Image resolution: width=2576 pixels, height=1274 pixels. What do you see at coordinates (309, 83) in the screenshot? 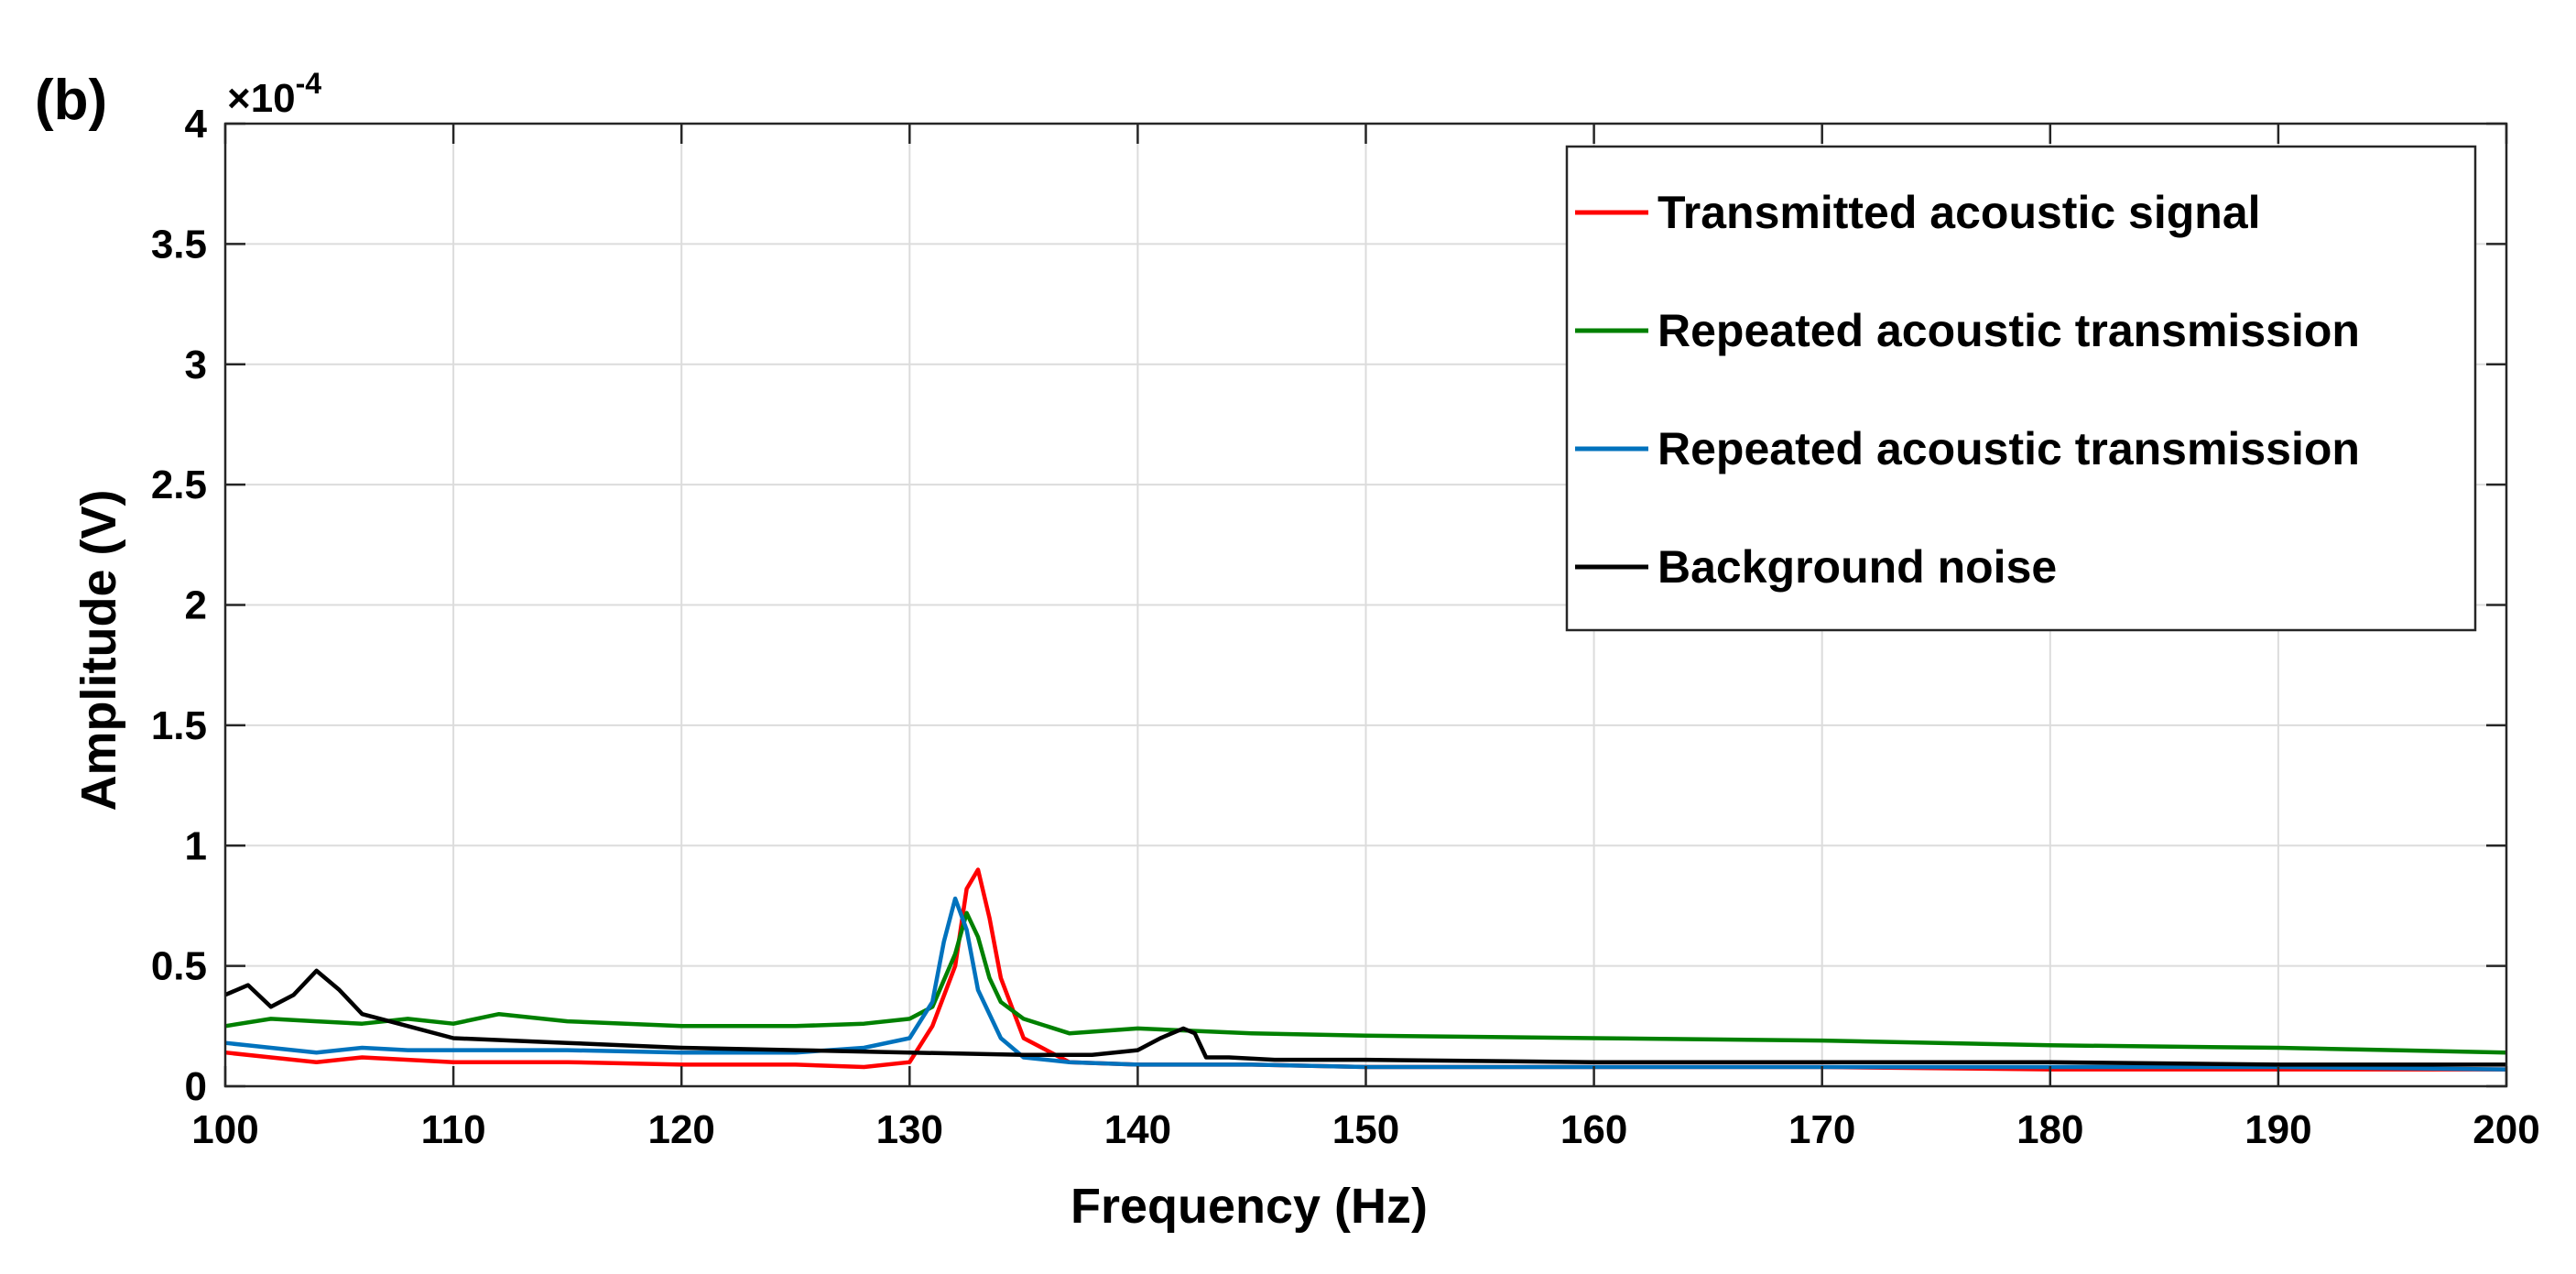
I see `y-multiplier-exponent: -4` at bounding box center [309, 83].